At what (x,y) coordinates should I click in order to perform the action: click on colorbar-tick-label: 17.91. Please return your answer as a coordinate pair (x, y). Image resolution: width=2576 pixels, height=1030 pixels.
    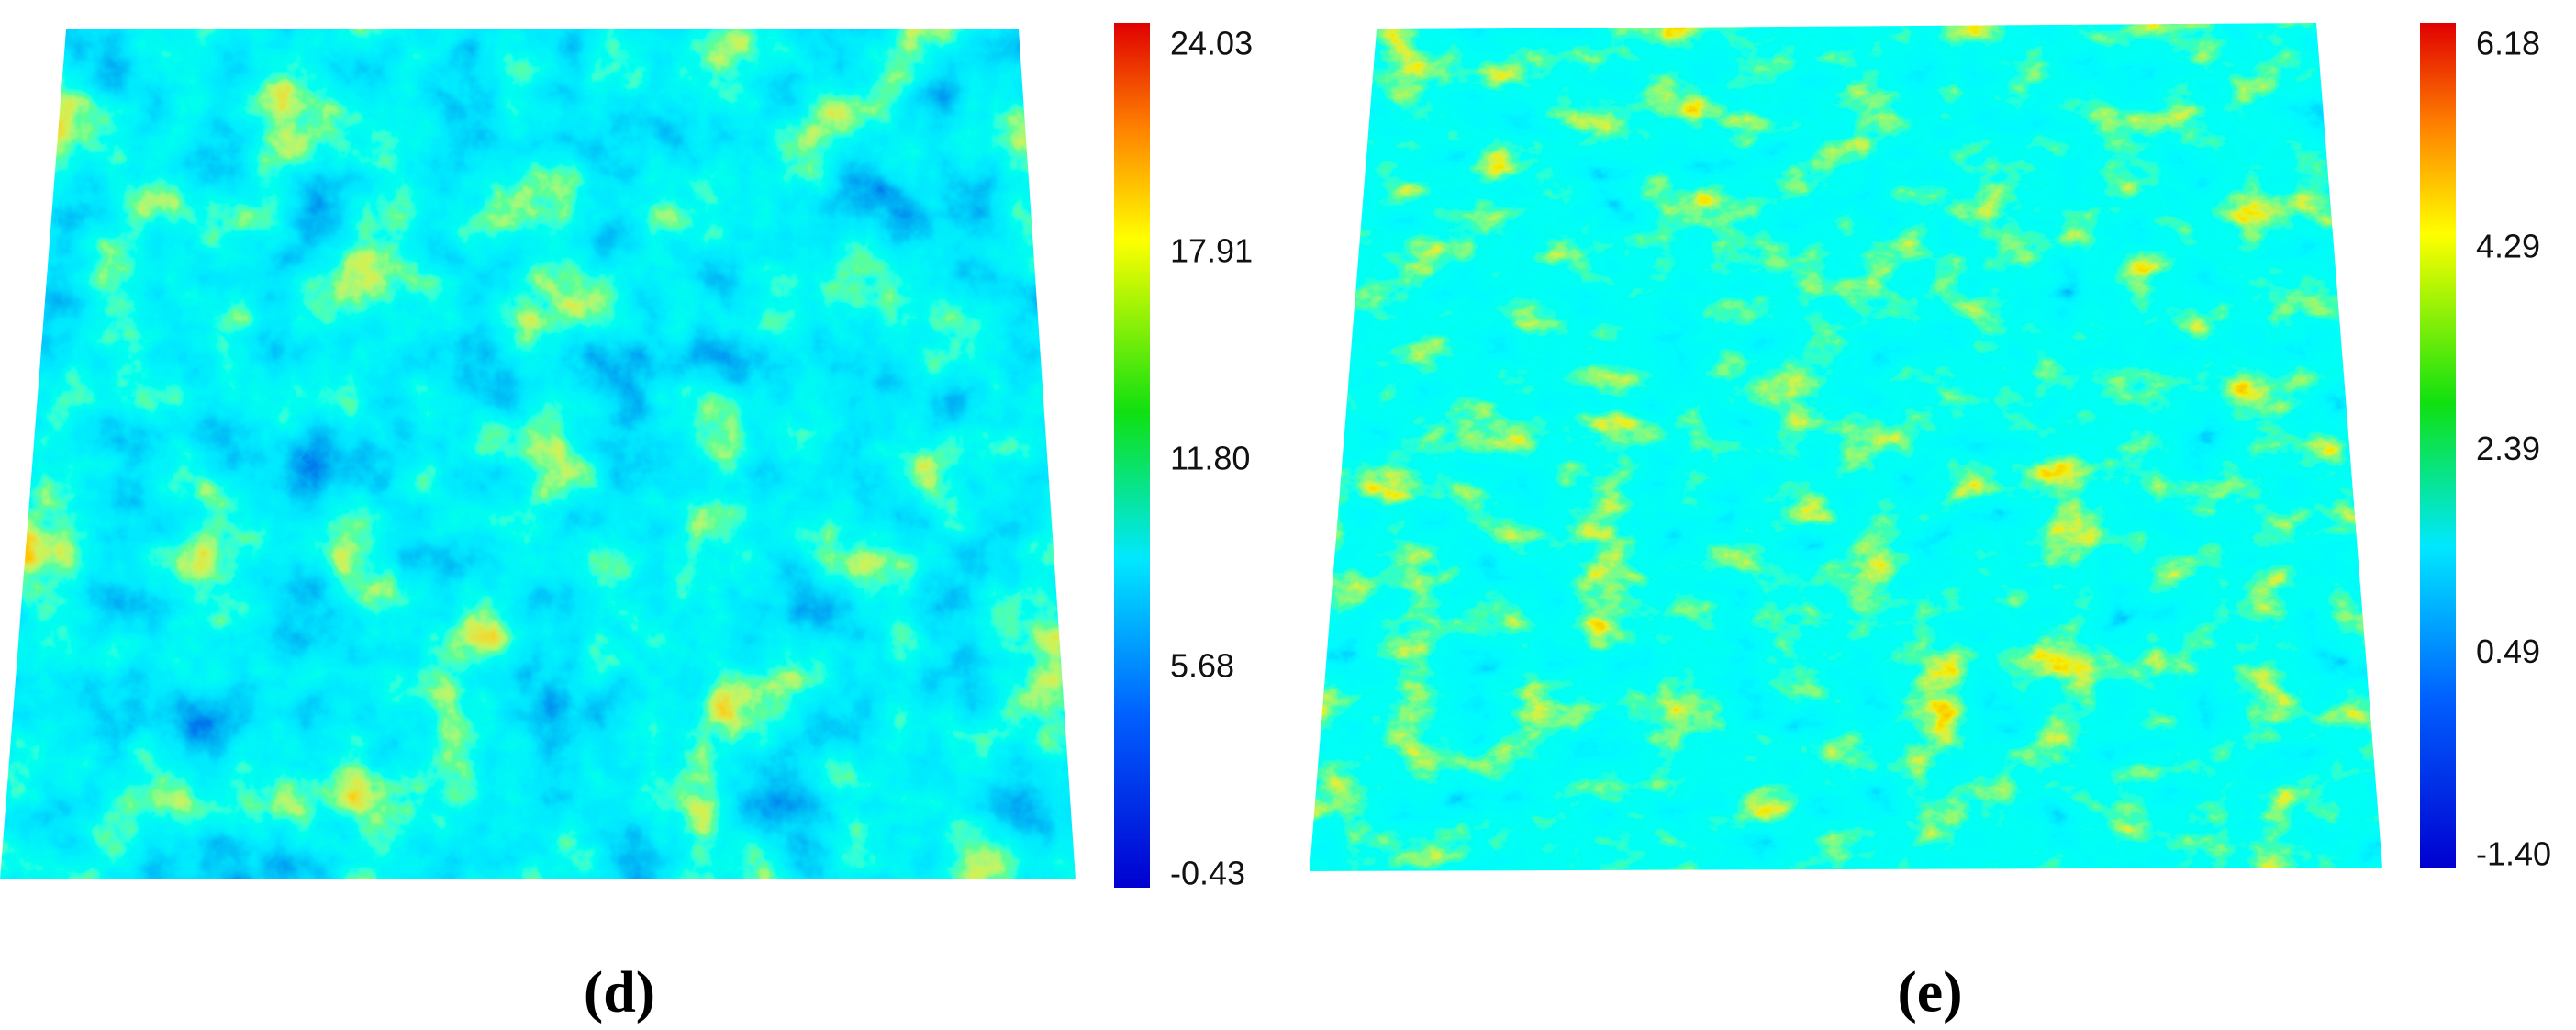
    Looking at the image, I should click on (1211, 251).